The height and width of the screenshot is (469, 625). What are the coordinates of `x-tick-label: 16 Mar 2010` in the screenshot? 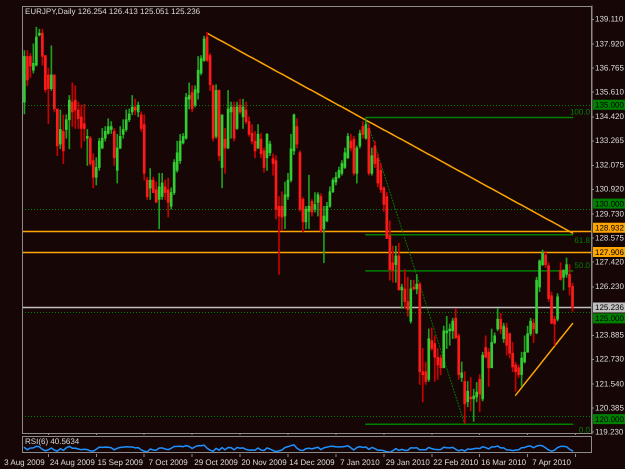 It's located at (504, 463).